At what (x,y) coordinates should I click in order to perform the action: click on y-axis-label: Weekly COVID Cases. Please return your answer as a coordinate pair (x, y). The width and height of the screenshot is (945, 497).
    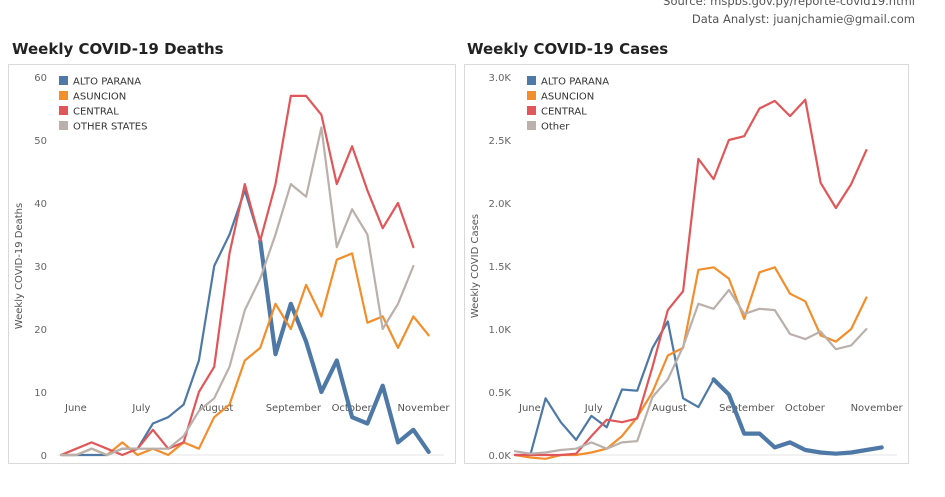
    Looking at the image, I should click on (475, 266).